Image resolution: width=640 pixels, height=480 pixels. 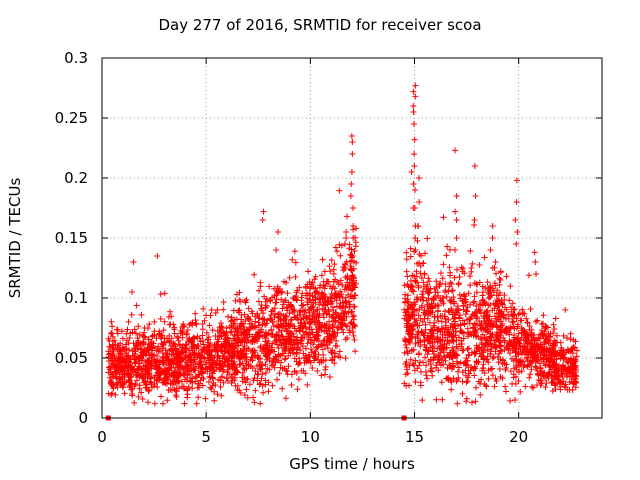 What do you see at coordinates (76, 58) in the screenshot?
I see `y-tick-label: 0.3` at bounding box center [76, 58].